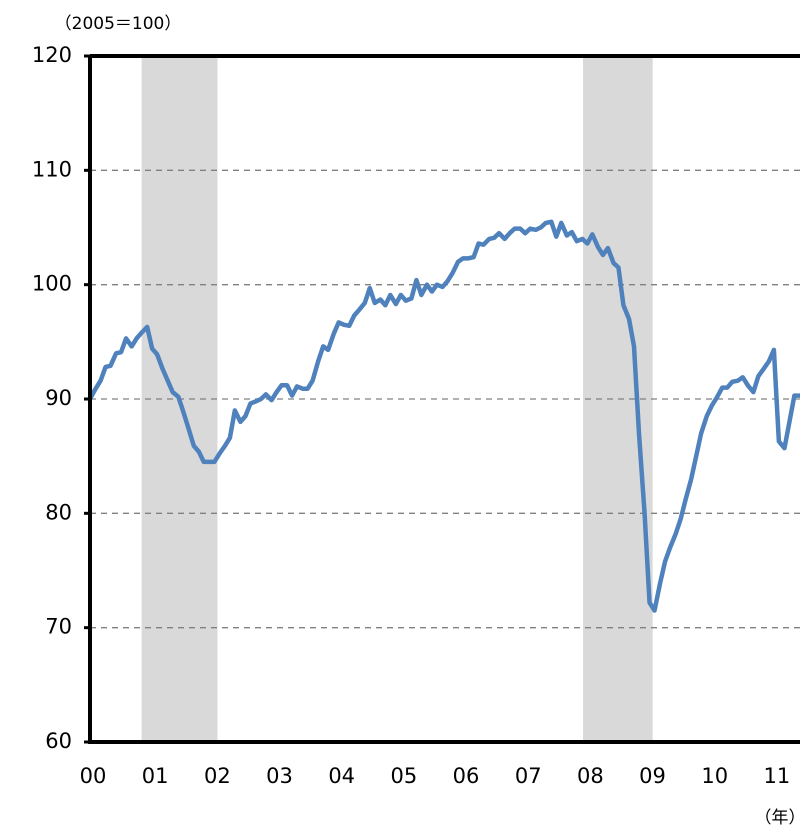  I want to click on x-tick-label: 06, so click(466, 776).